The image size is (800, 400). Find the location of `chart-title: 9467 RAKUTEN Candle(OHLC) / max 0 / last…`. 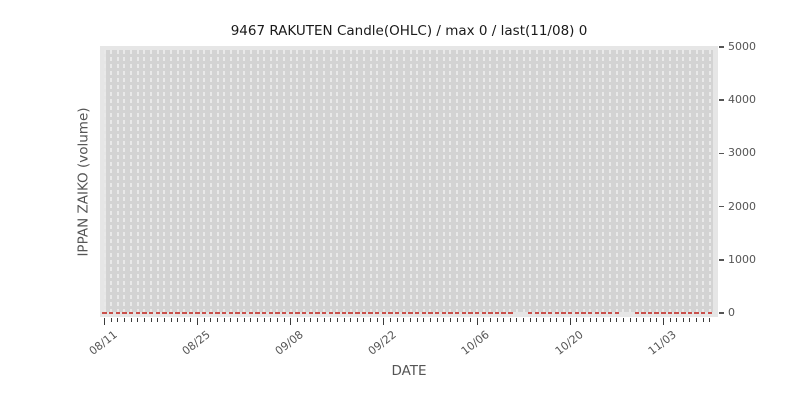

chart-title: 9467 RAKUTEN Candle(OHLC) / max 0 / last… is located at coordinates (409, 31).